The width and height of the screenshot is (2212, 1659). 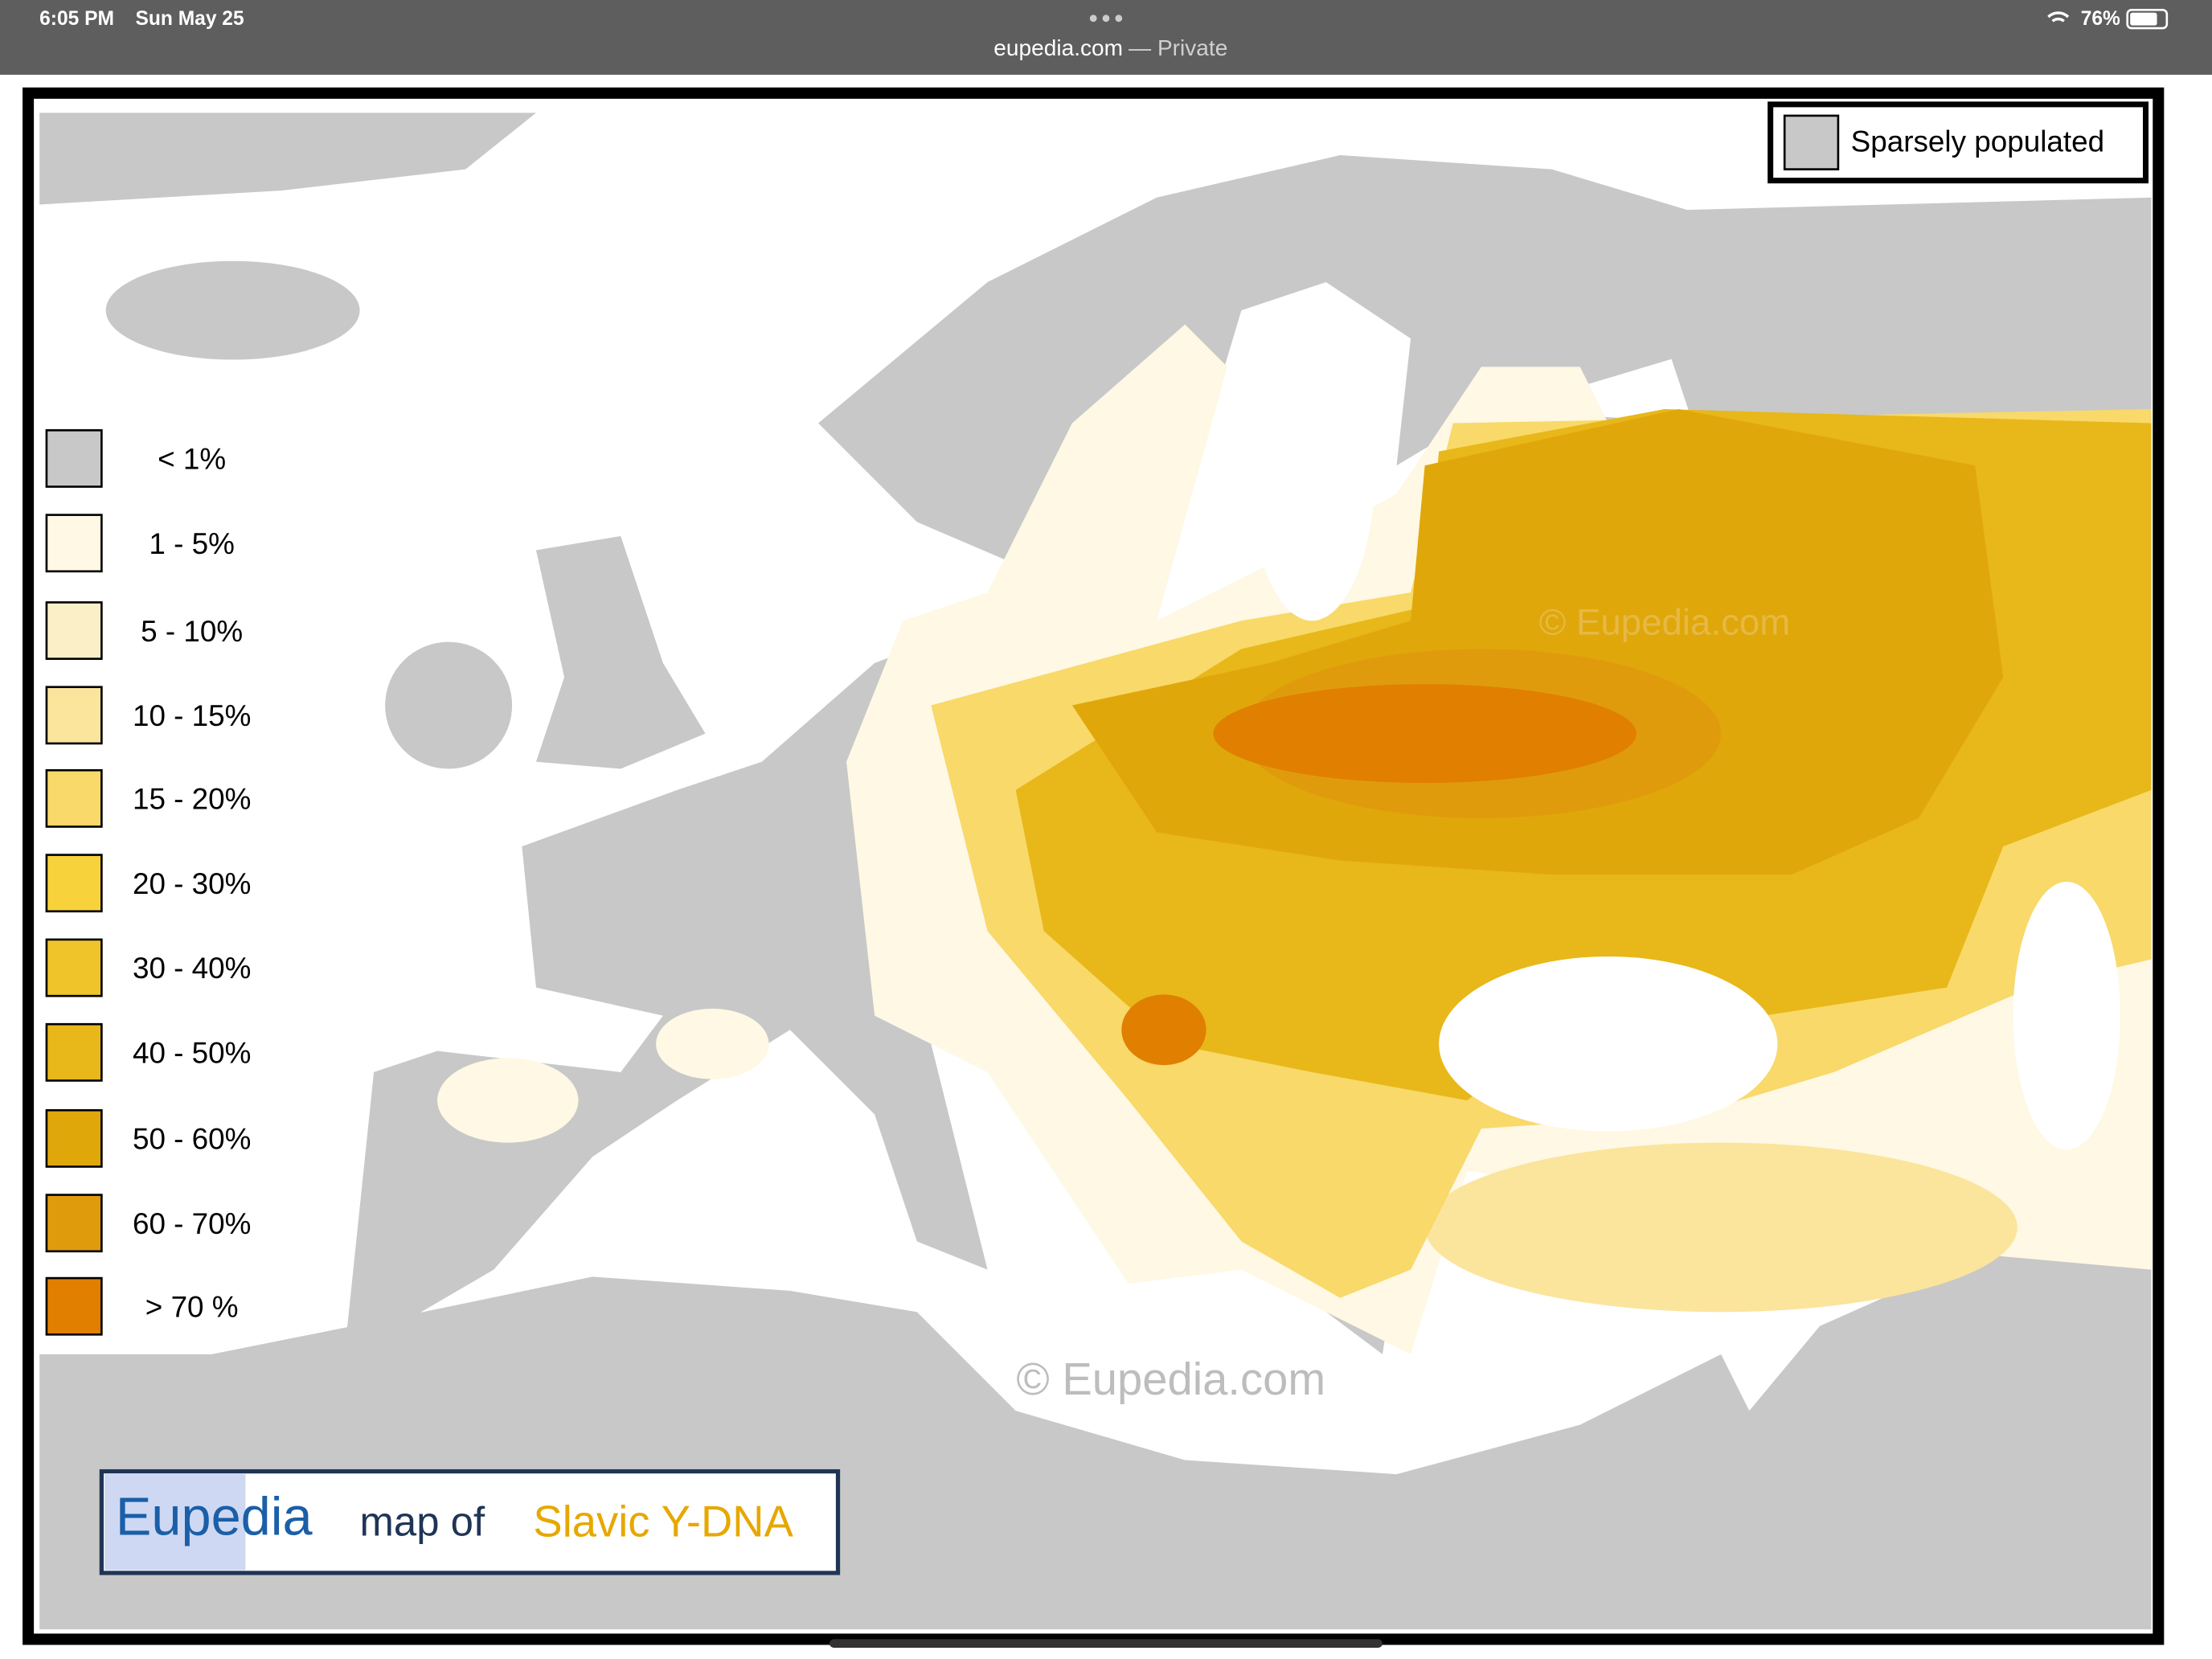 I want to click on home-indicator, so click(x=1106, y=1643).